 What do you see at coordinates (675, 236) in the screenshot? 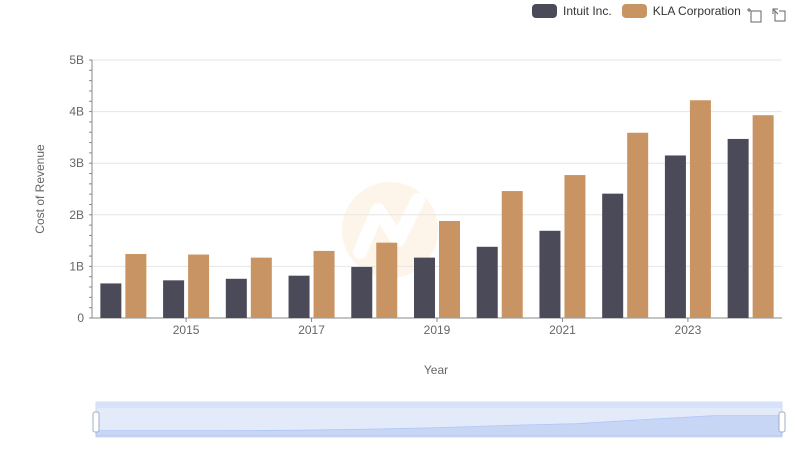
I see `bar-intuit-2023` at bounding box center [675, 236].